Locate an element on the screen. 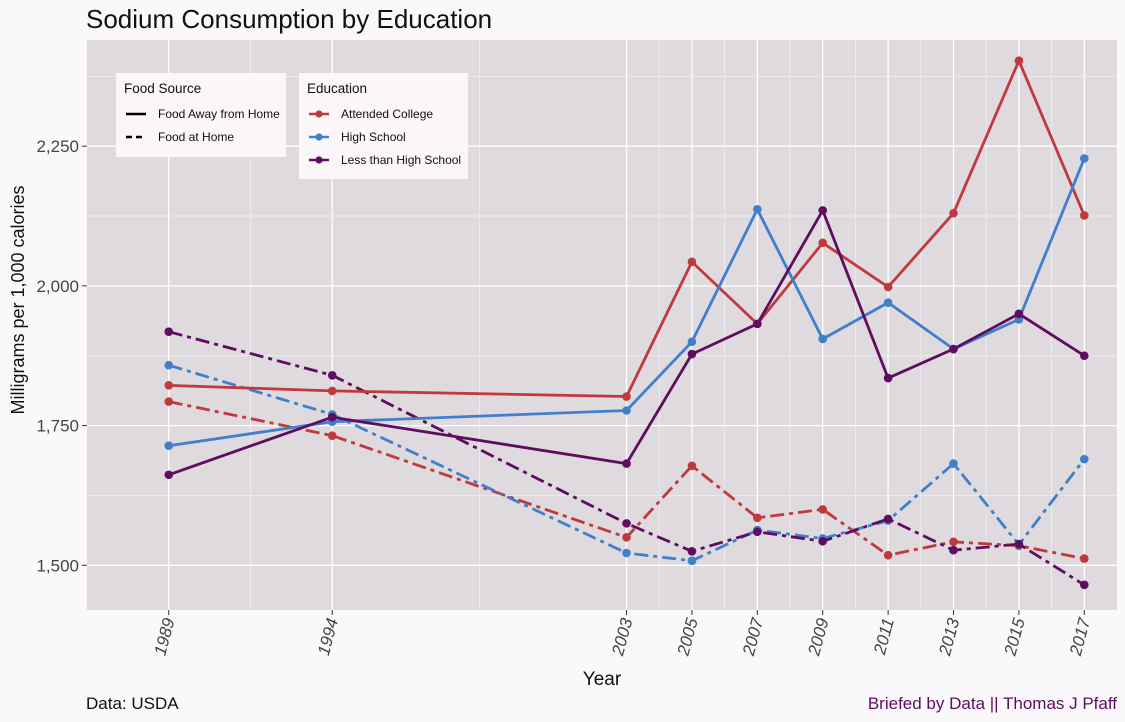 This screenshot has width=1125, height=722. x-tick-label: 2005 is located at coordinates (687, 637).